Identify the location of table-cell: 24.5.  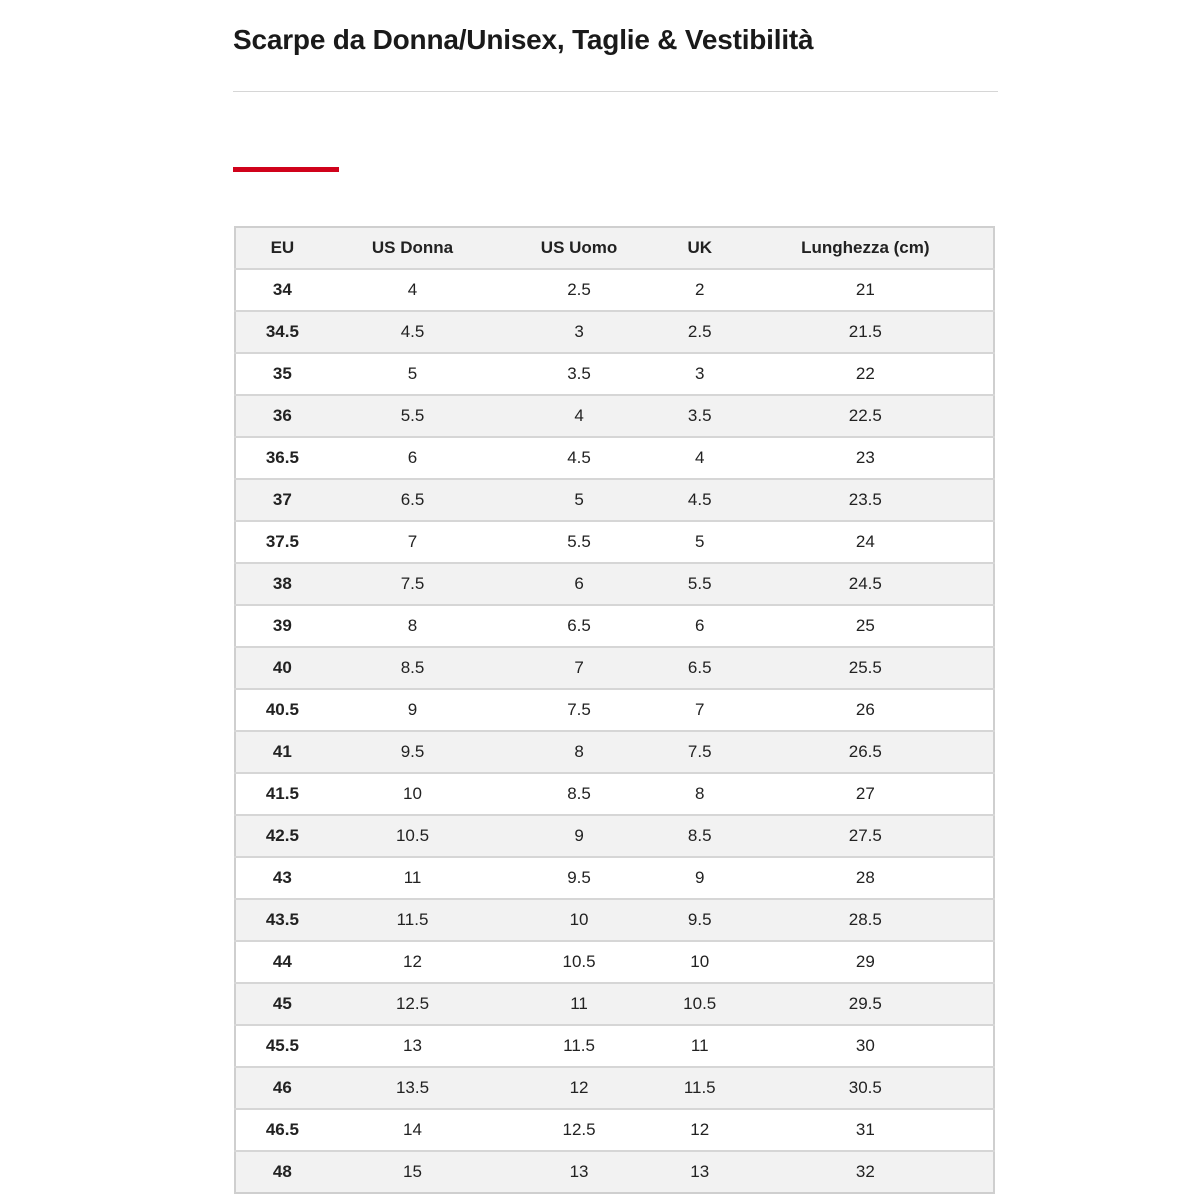
(865, 584).